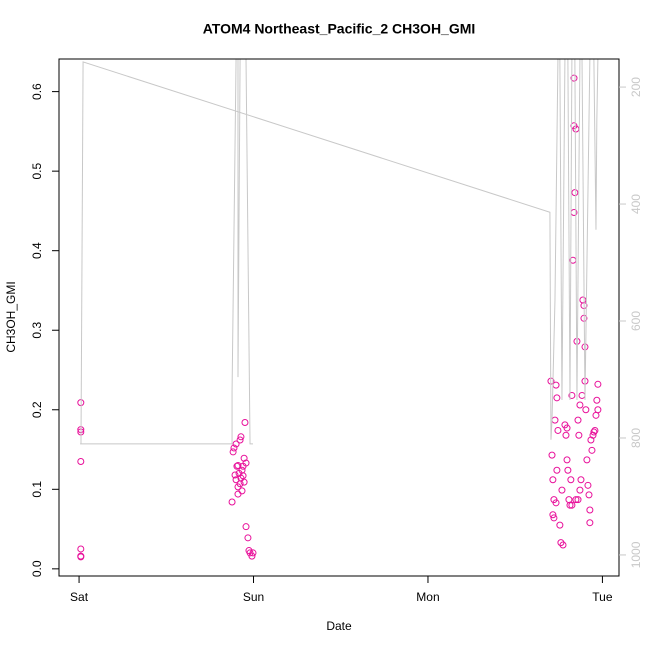 This screenshot has width=650, height=650. Describe the element at coordinates (37, 568) in the screenshot. I see `y-tick-label: 0.0` at that location.